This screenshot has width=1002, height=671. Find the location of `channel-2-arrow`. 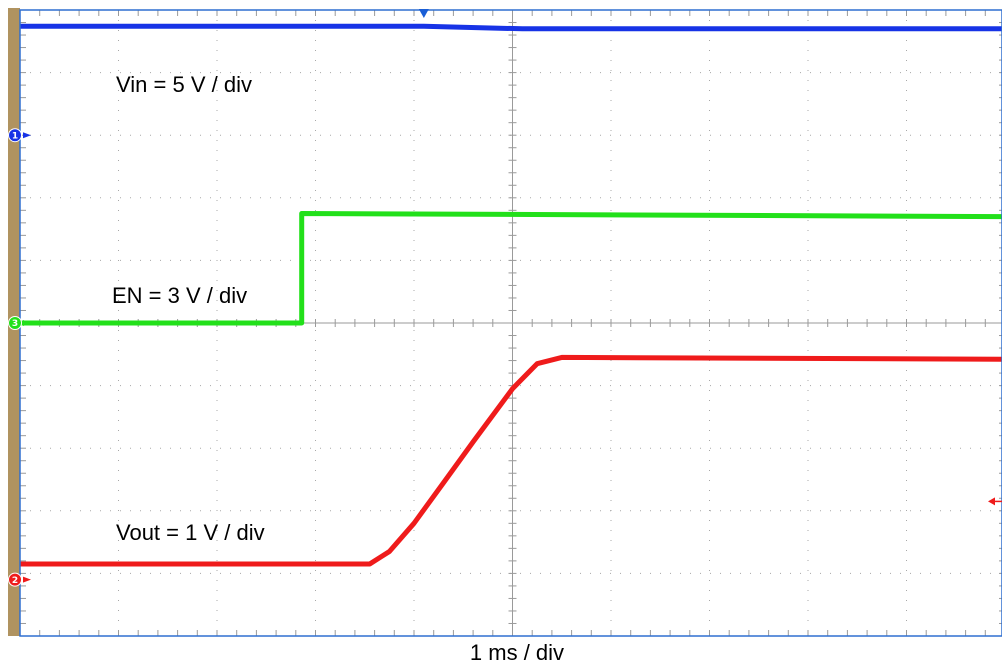

channel-2-arrow is located at coordinates (27, 579).